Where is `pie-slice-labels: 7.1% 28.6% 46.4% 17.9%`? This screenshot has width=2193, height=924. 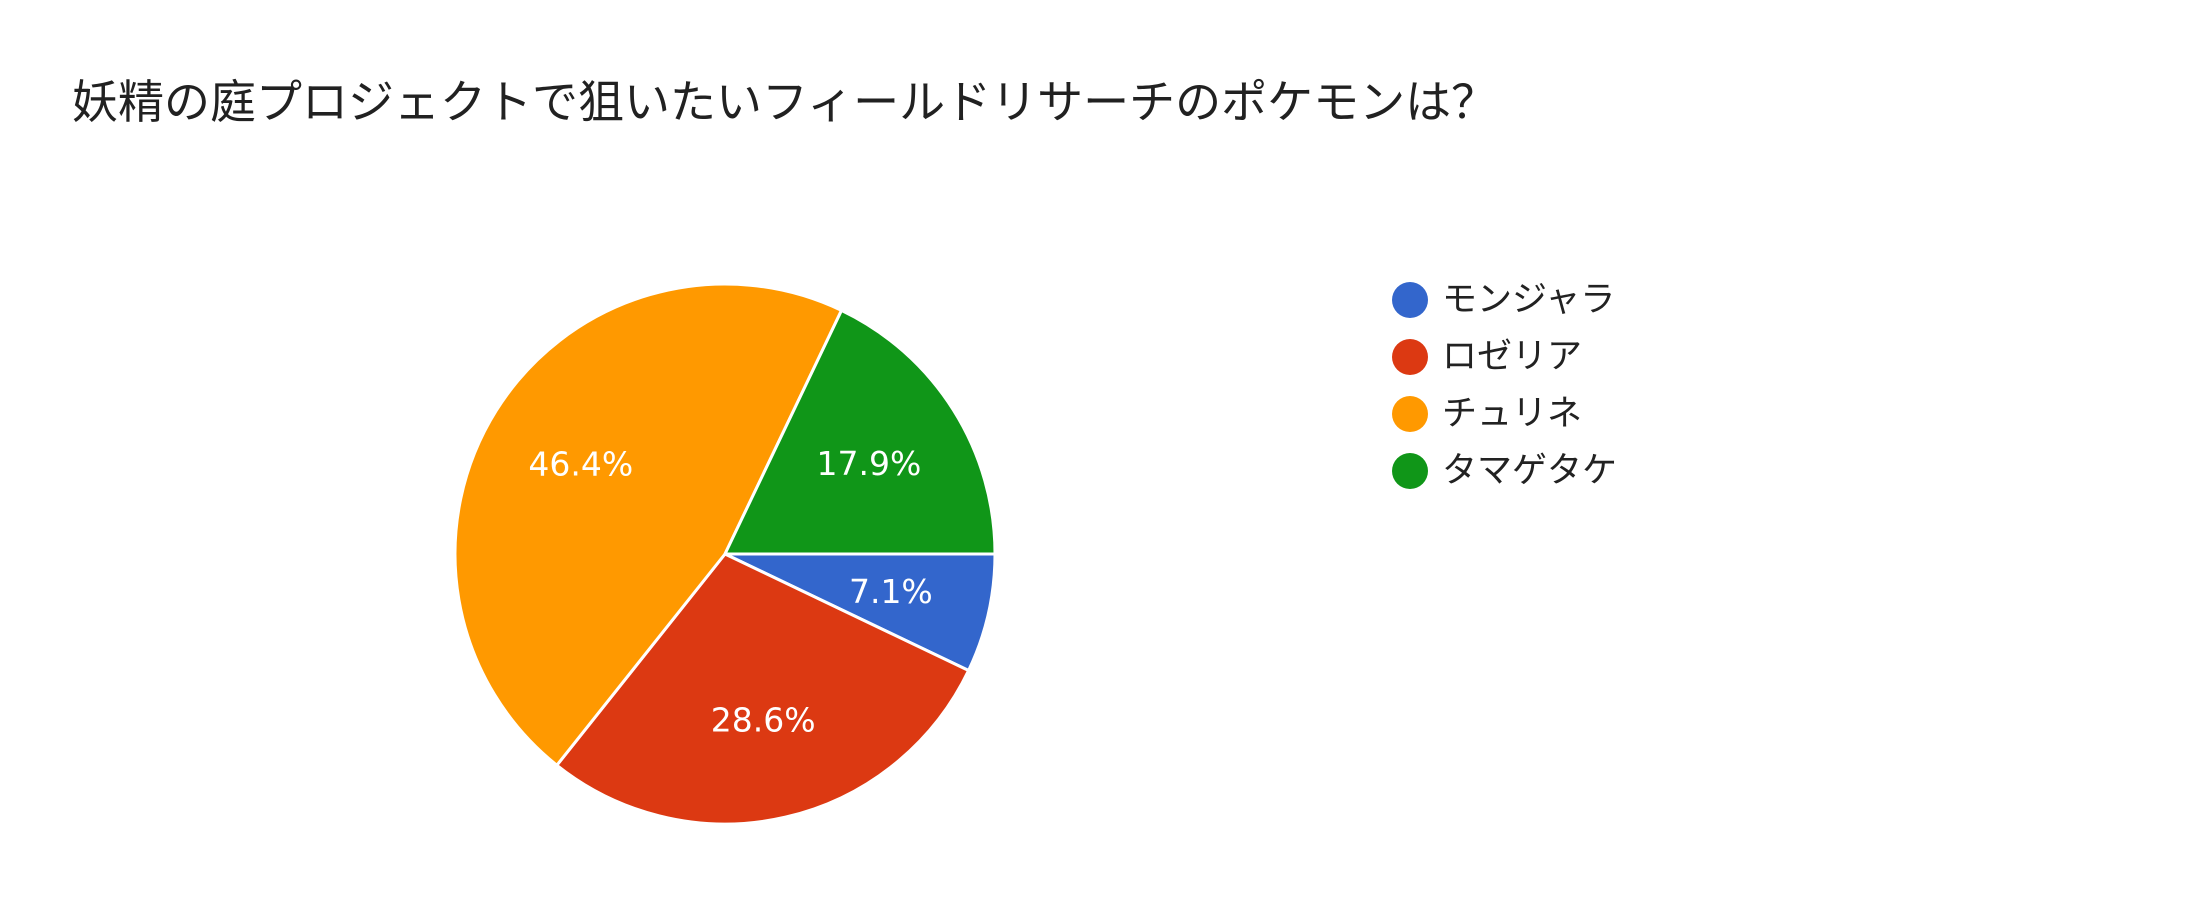
pie-slice-labels: 7.1% 28.6% 46.4% 17.9% is located at coordinates (730, 591).